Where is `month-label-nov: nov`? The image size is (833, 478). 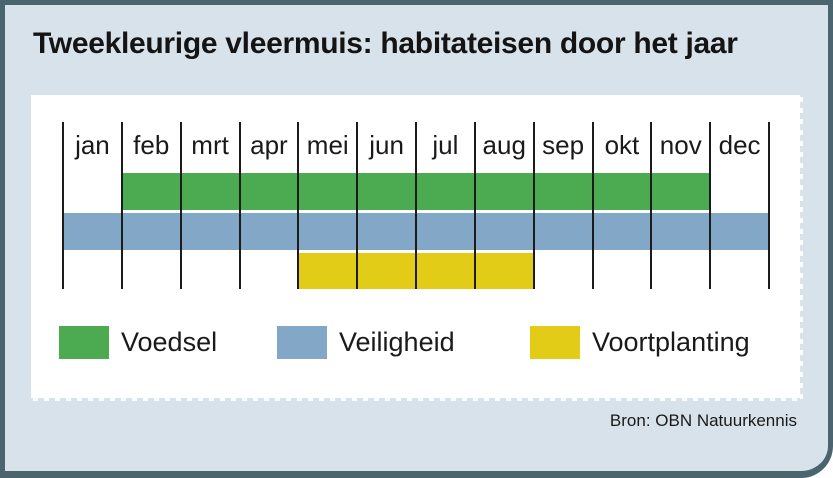
month-label-nov: nov is located at coordinates (680, 144).